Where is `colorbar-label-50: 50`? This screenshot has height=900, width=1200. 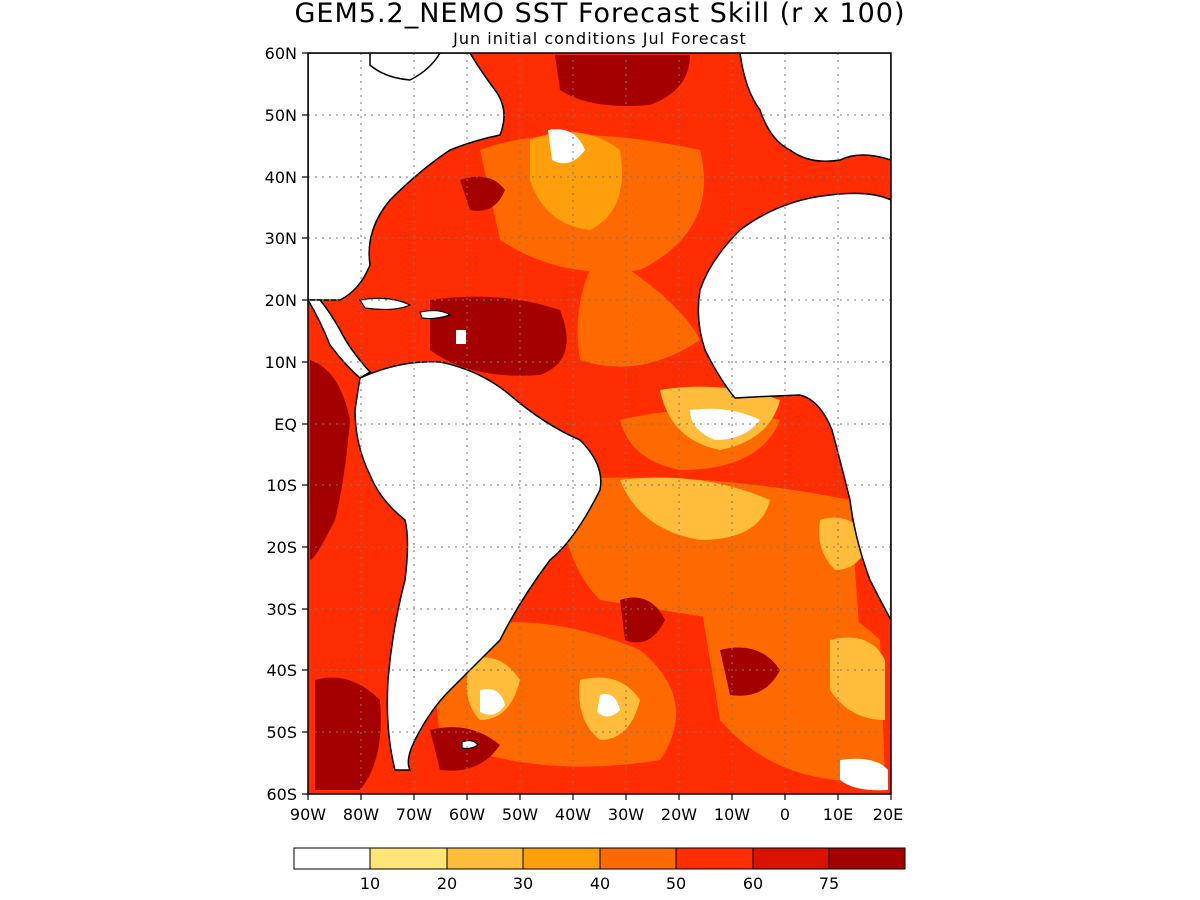 colorbar-label-50: 50 is located at coordinates (676, 883).